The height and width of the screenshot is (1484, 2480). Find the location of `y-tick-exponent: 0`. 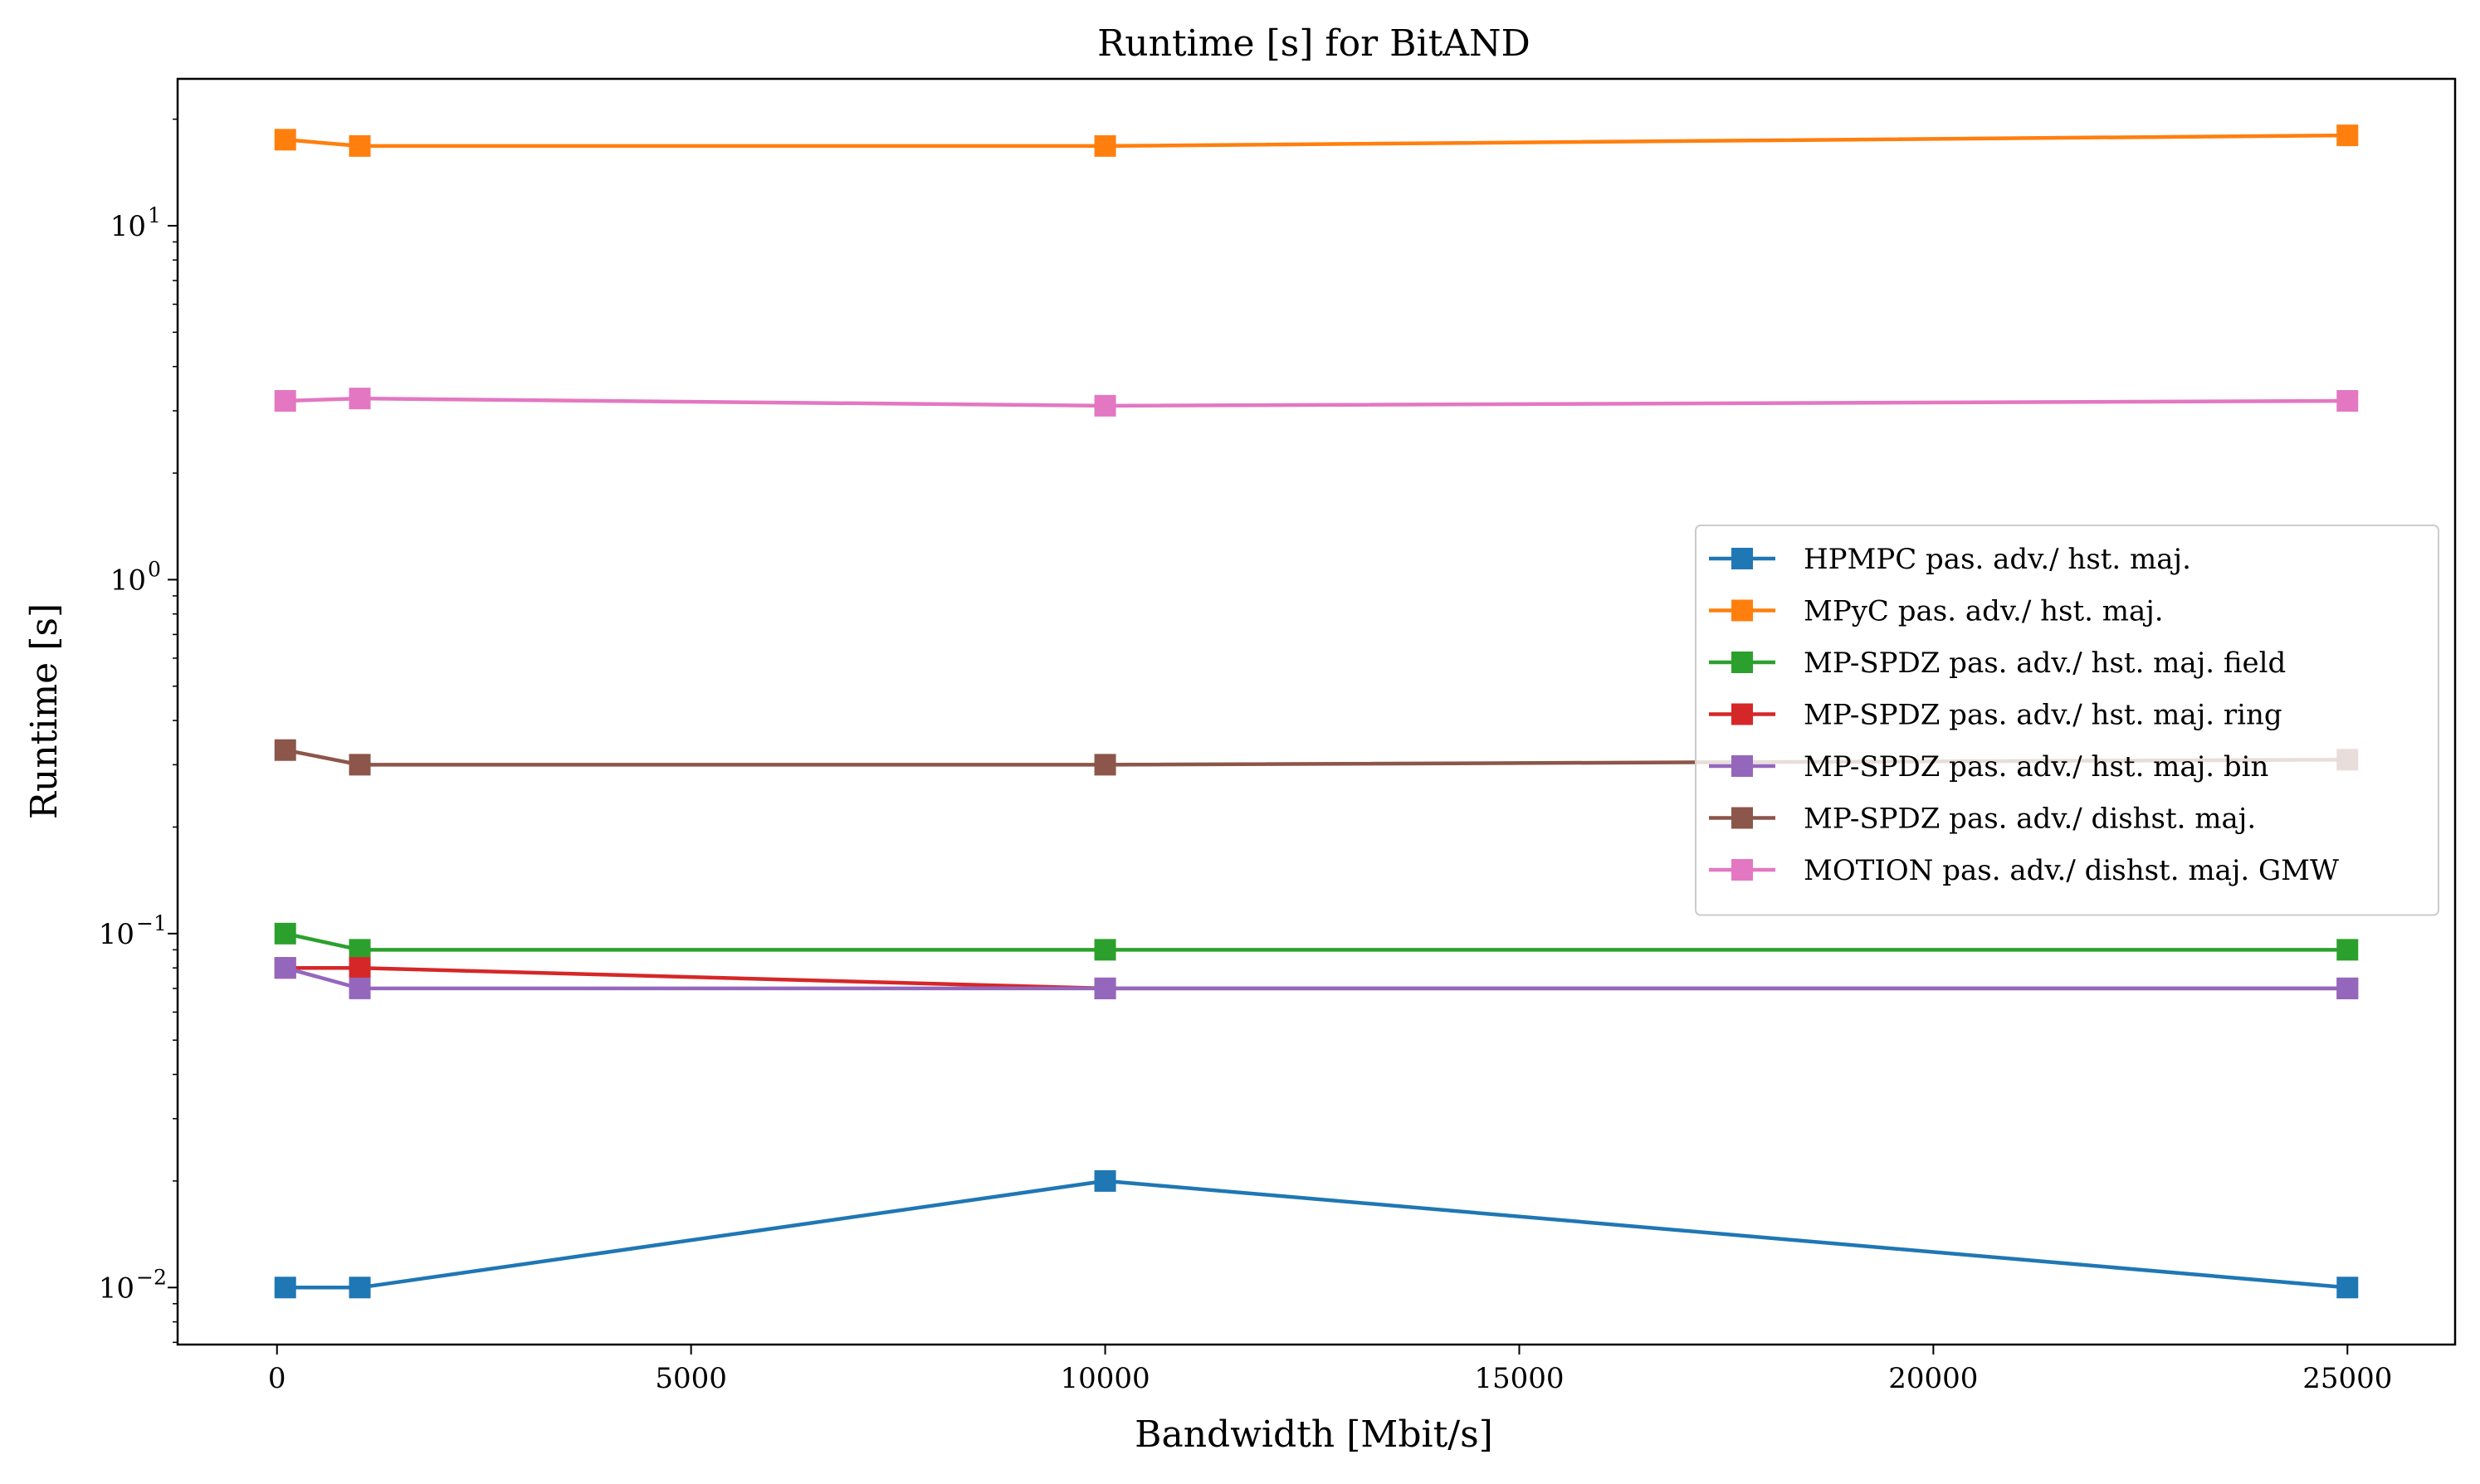

y-tick-exponent: 0 is located at coordinates (154, 569).